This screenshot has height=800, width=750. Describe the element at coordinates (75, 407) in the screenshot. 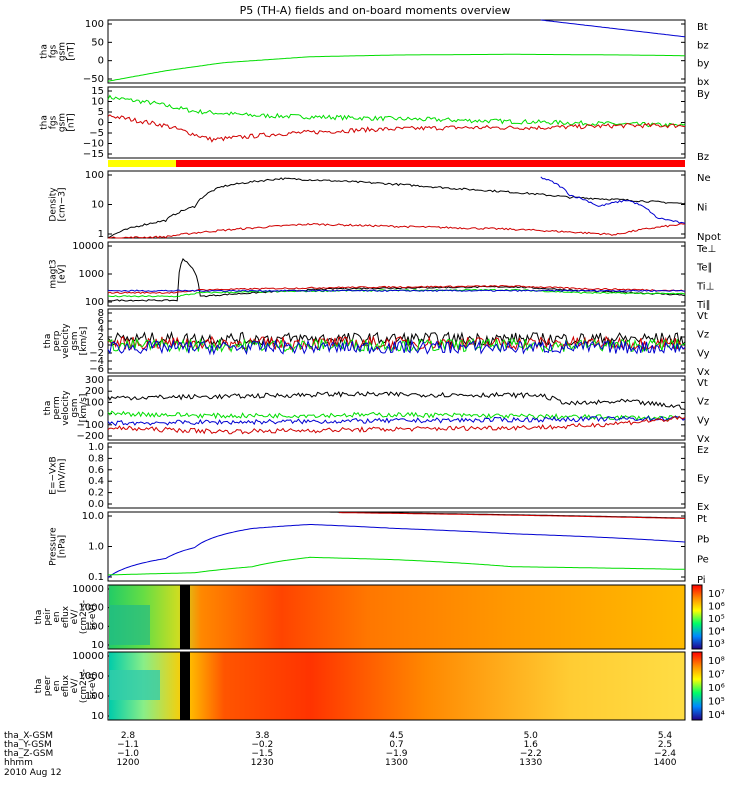

I see `ylabel-line: gsm` at that location.